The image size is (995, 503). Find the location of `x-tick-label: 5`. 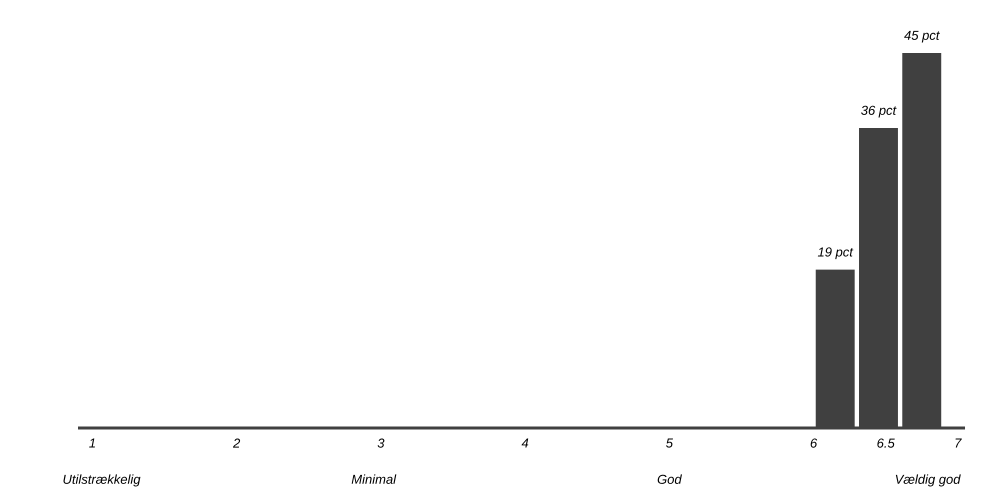

x-tick-label: 5 is located at coordinates (669, 443).